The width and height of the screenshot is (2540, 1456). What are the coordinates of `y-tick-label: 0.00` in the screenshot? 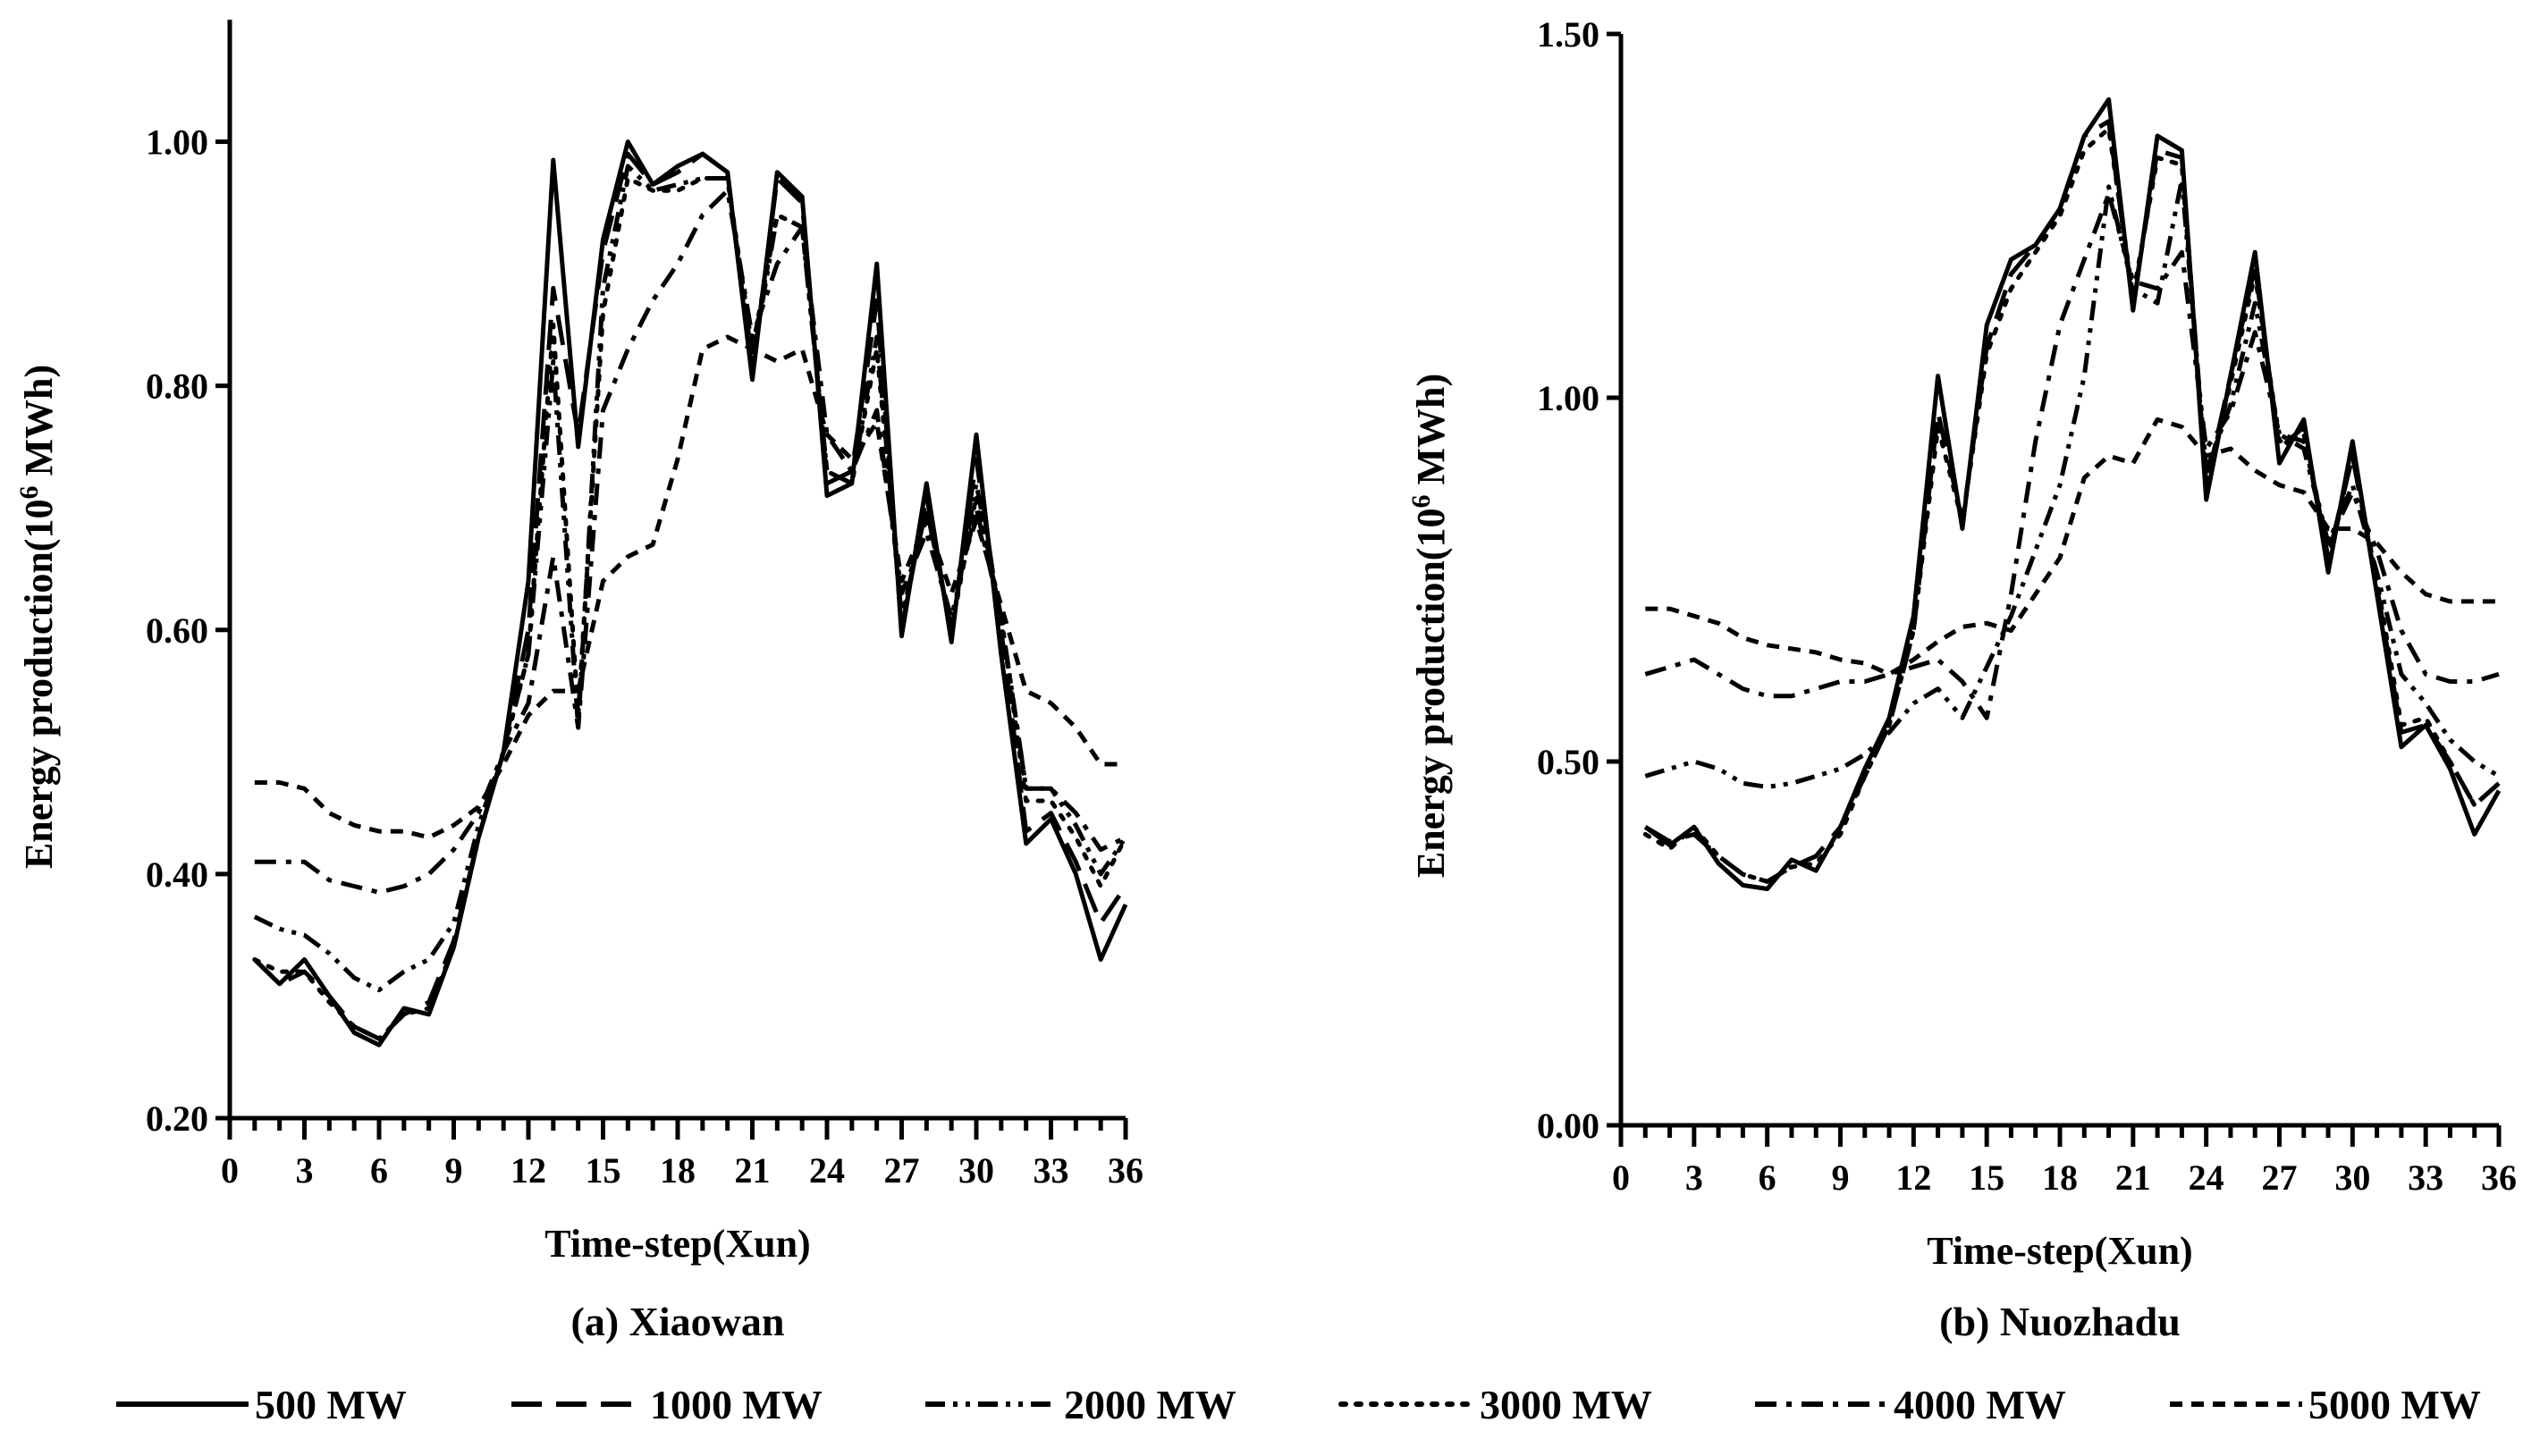 It's located at (1568, 1126).